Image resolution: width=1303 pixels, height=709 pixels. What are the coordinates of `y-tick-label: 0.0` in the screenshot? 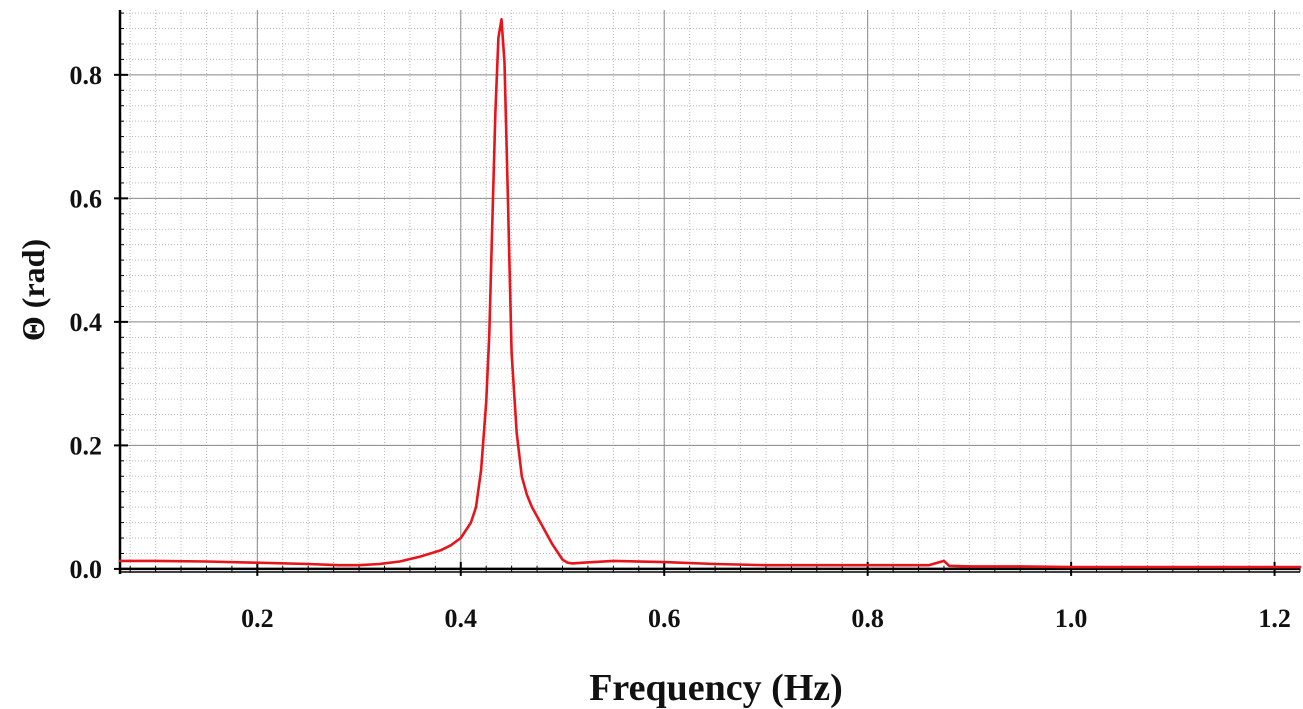 It's located at (86, 569).